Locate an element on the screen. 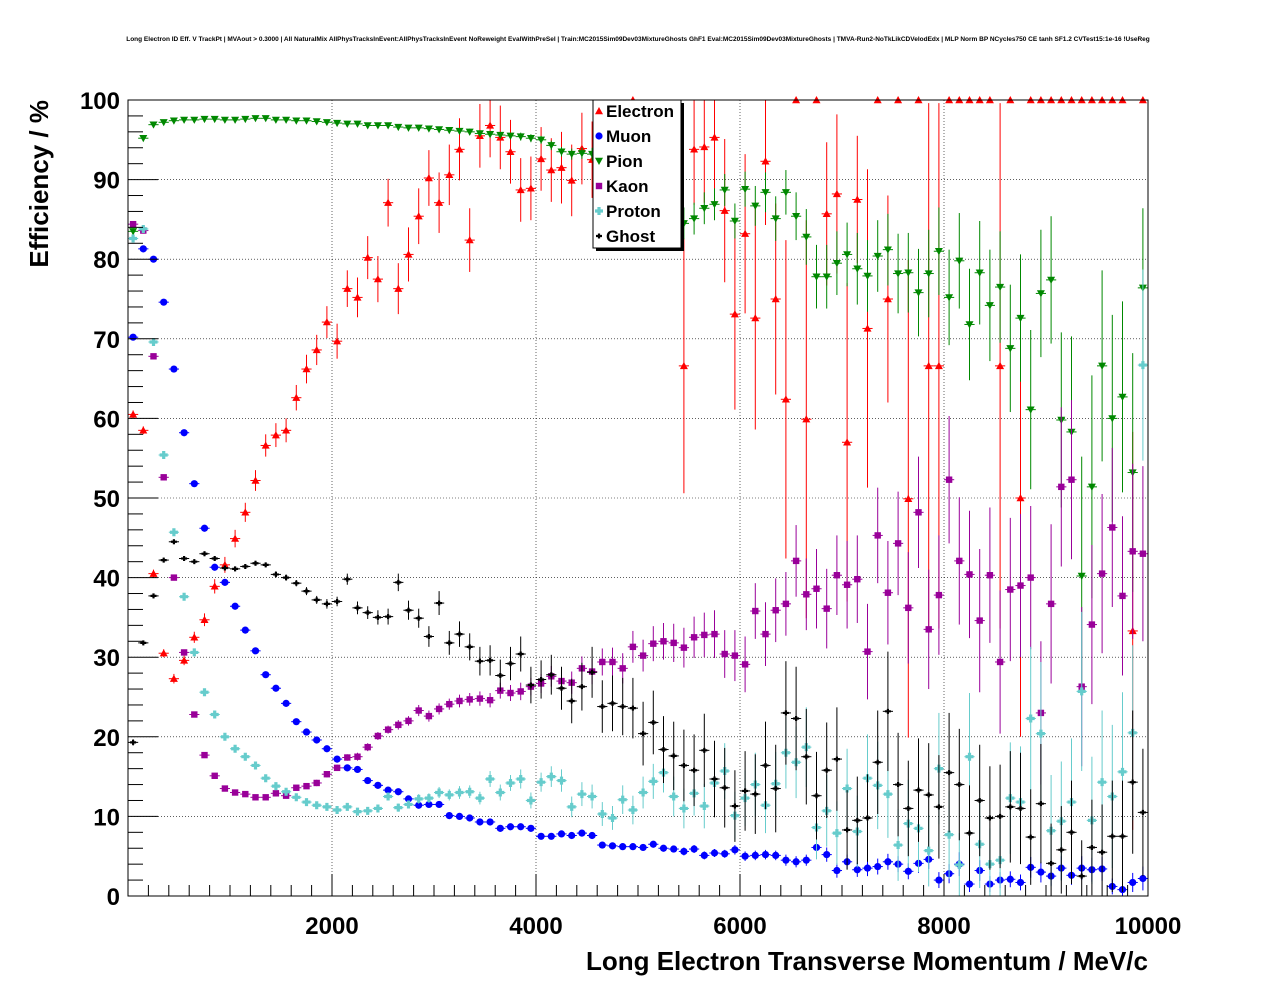 Image resolution: width=1276 pixels, height=996 pixels. x-tick-label: 6000 is located at coordinates (739, 926).